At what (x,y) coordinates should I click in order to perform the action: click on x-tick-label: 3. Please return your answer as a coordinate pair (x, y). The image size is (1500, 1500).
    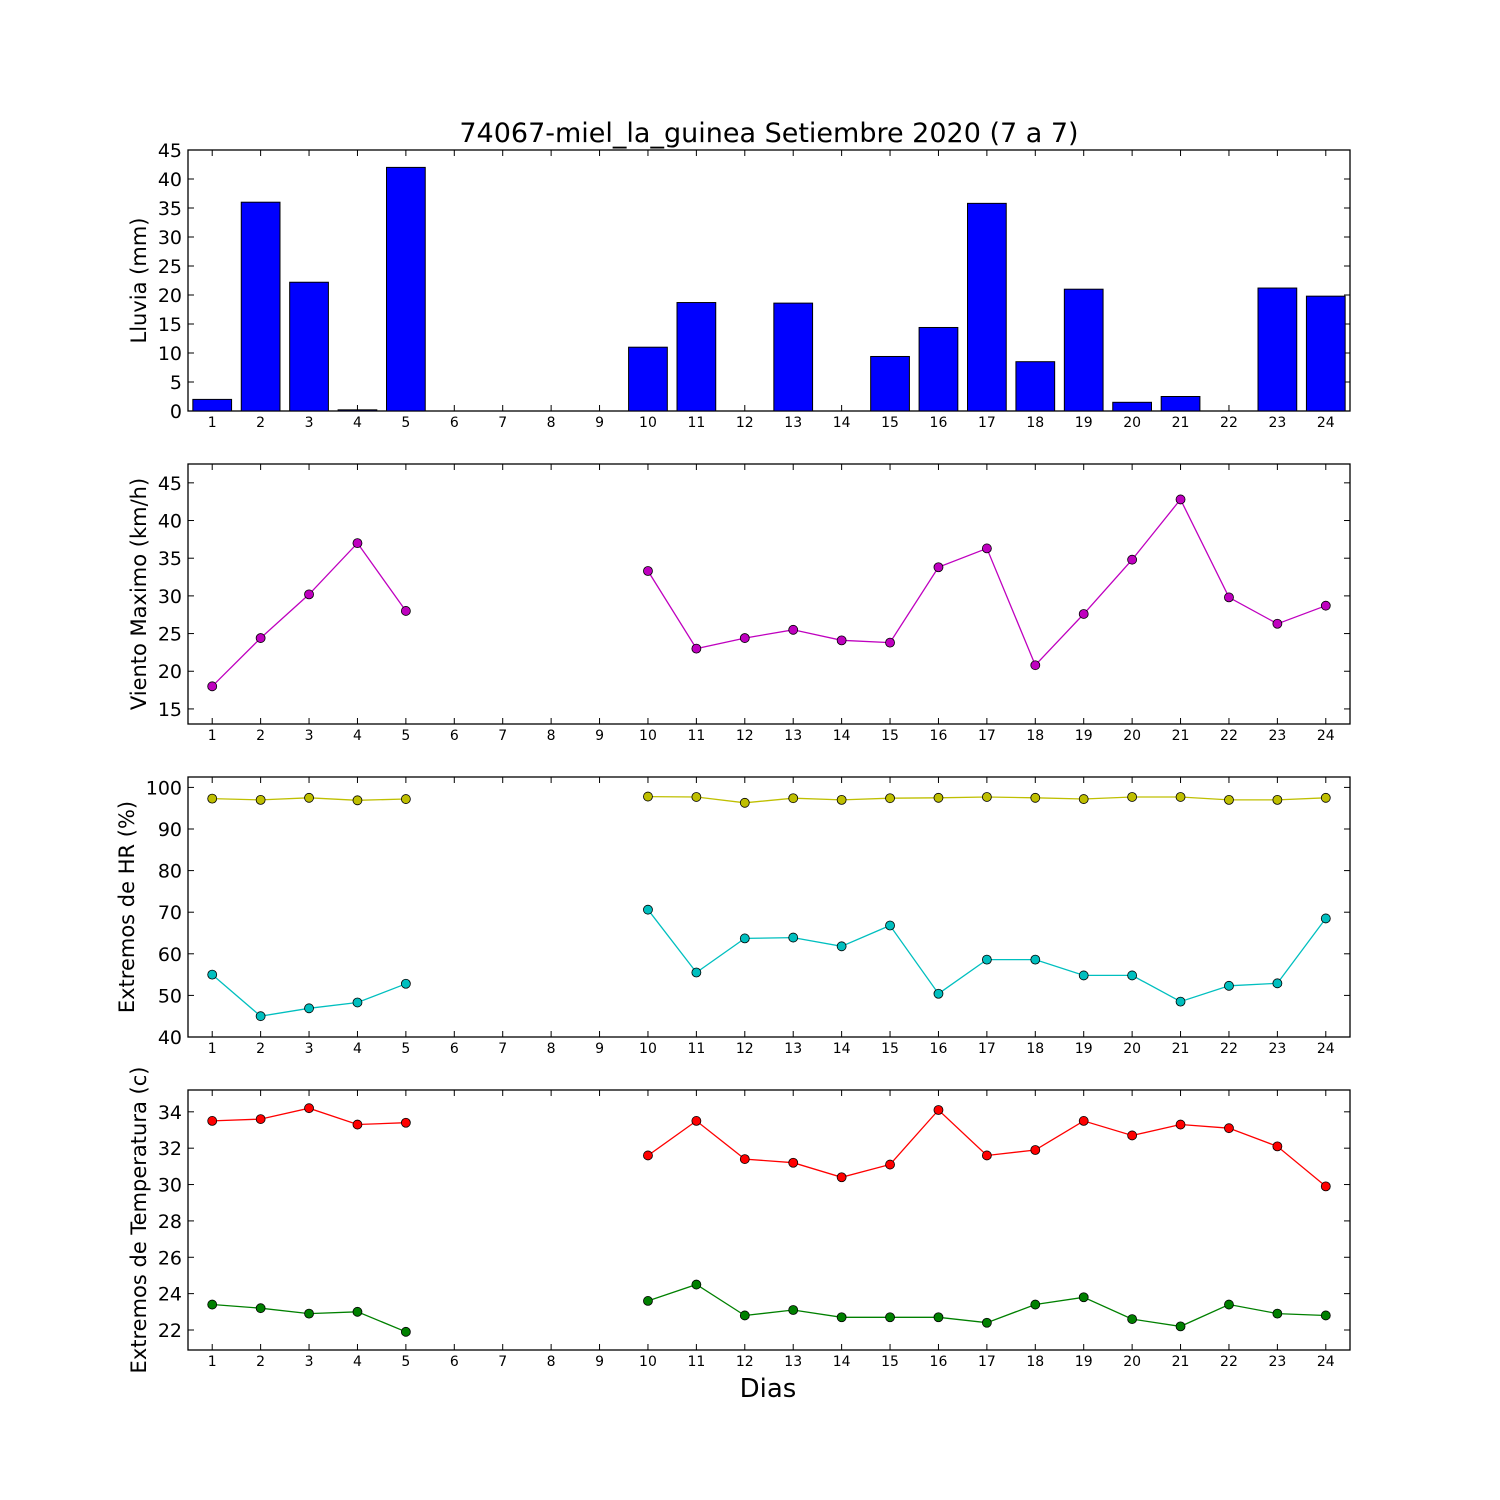
    Looking at the image, I should click on (309, 736).